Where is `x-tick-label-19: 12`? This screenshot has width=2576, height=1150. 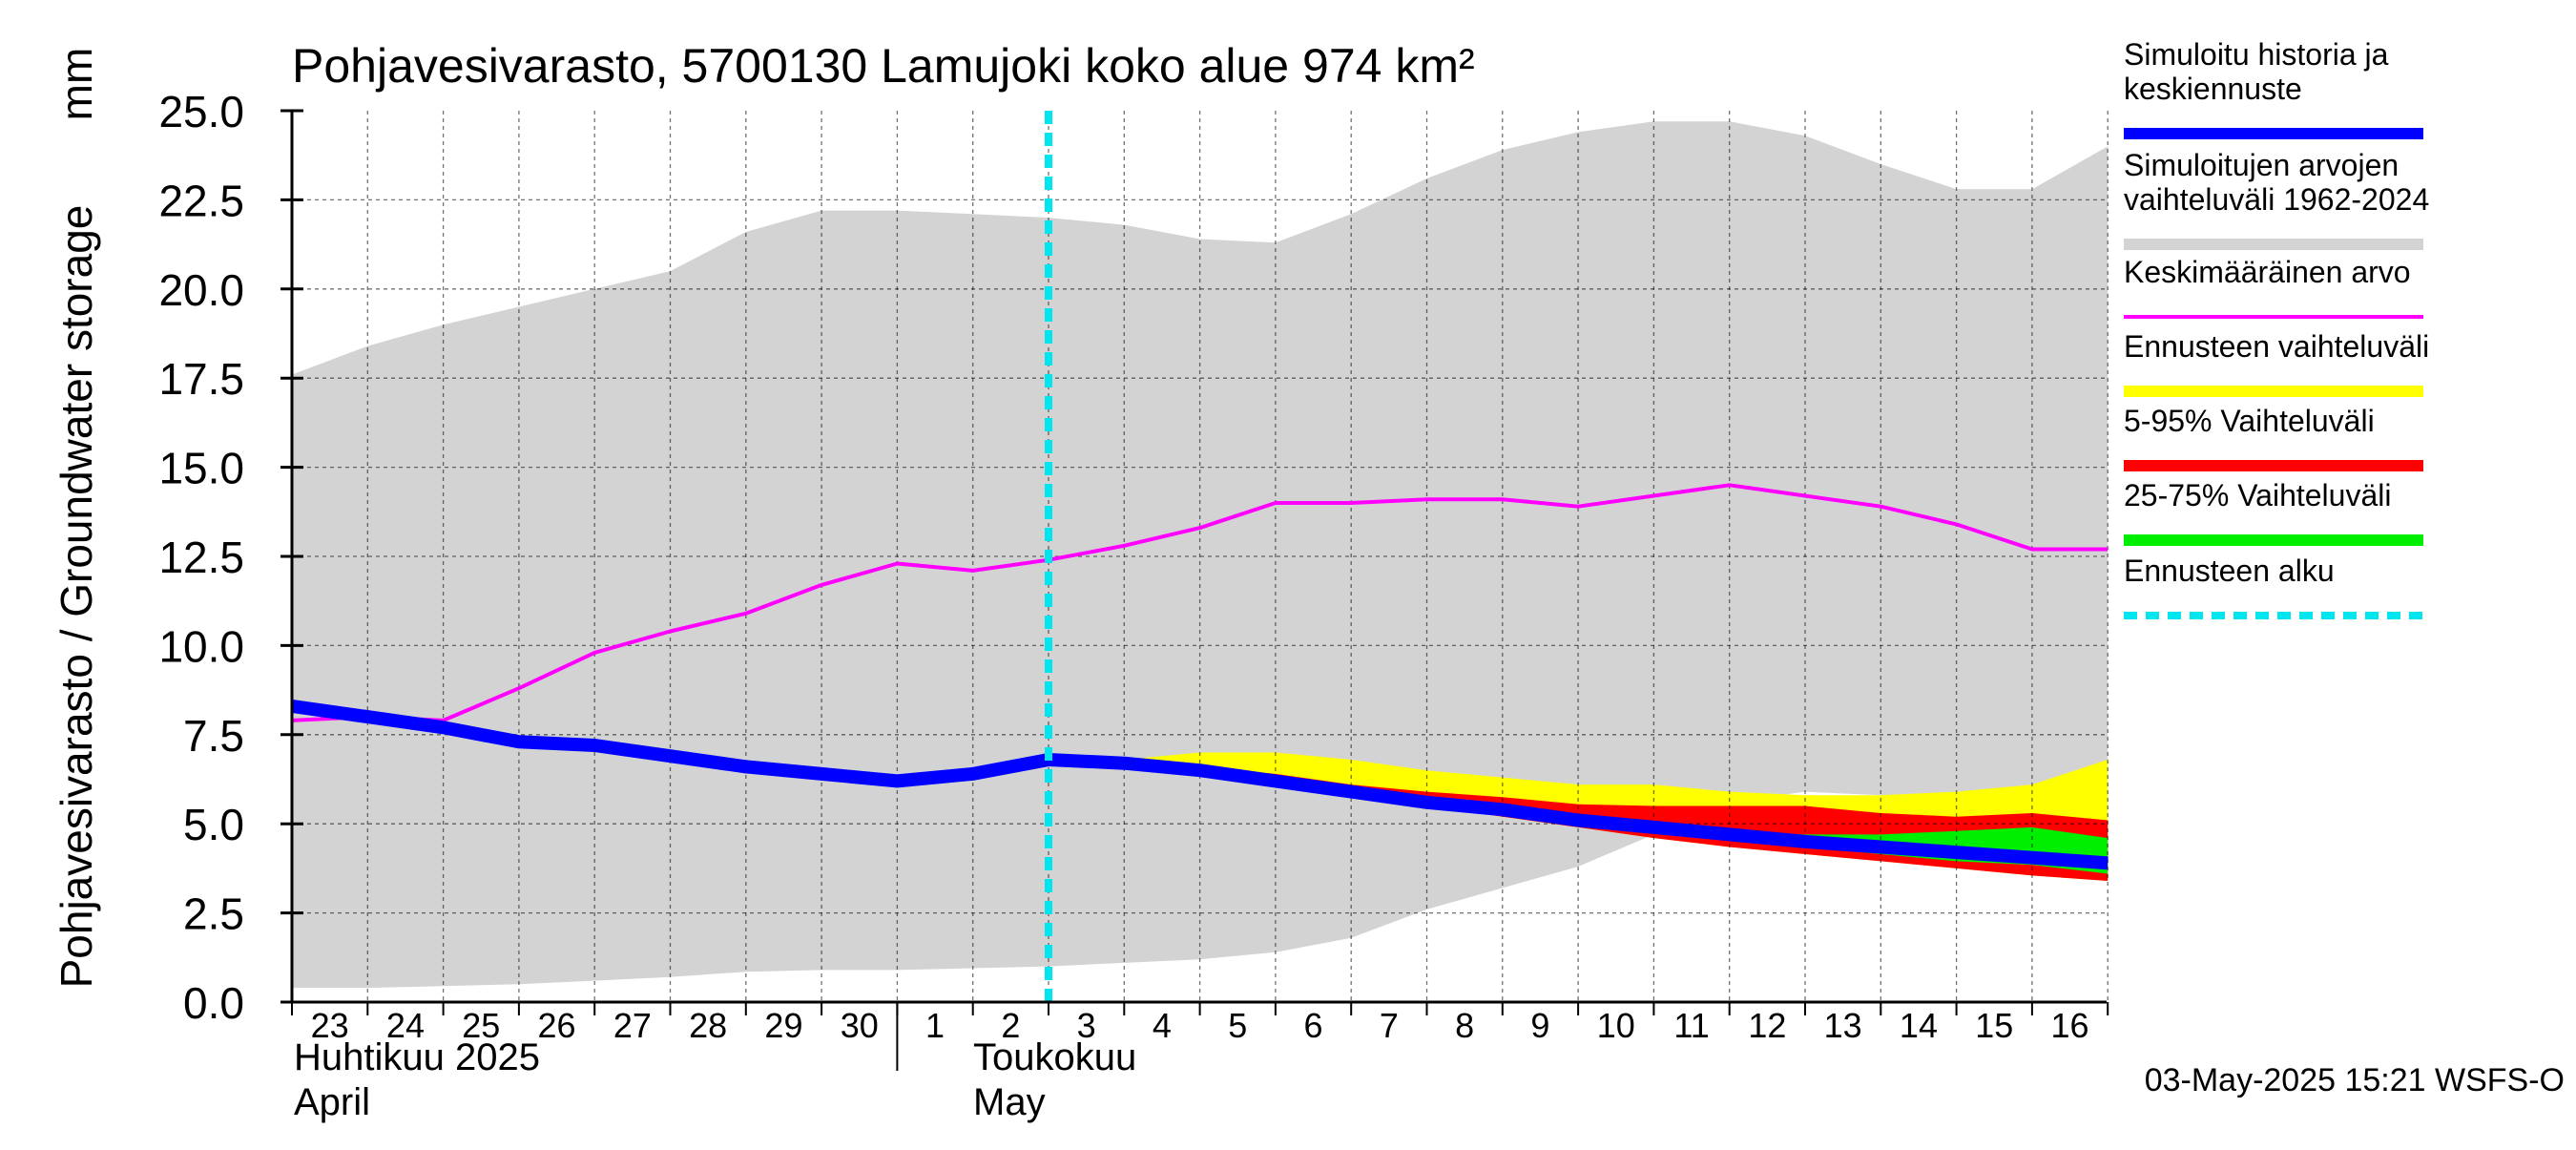
x-tick-label-19: 12 is located at coordinates (1767, 1025).